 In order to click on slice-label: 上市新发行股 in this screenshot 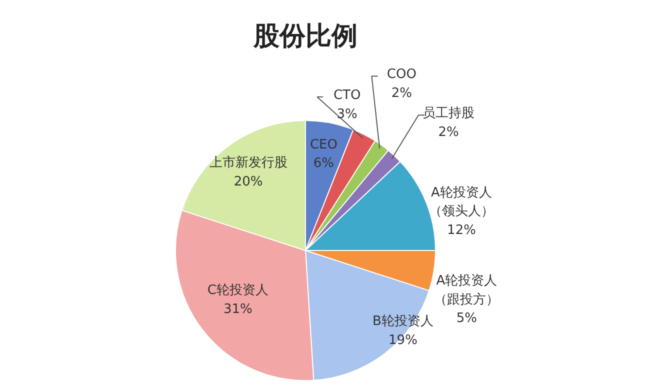, I will do `click(248, 163)`.